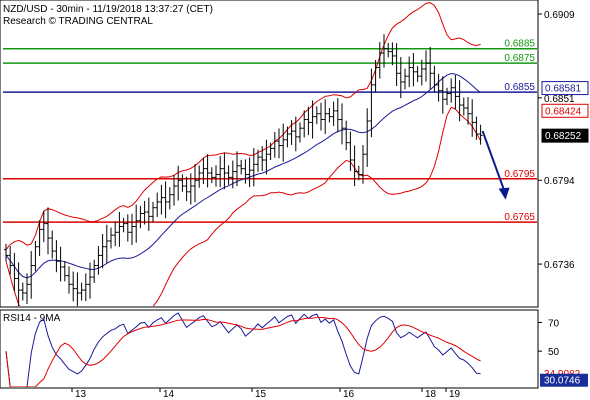  Describe the element at coordinates (563, 89) in the screenshot. I see `price-tag: 0.68581` at that location.